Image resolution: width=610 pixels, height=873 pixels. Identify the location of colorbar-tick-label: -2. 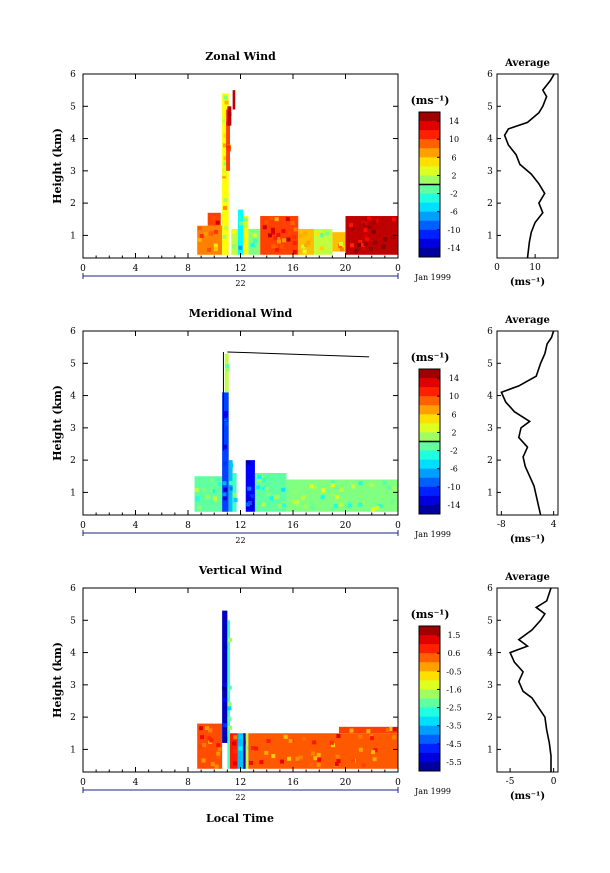
(454, 194).